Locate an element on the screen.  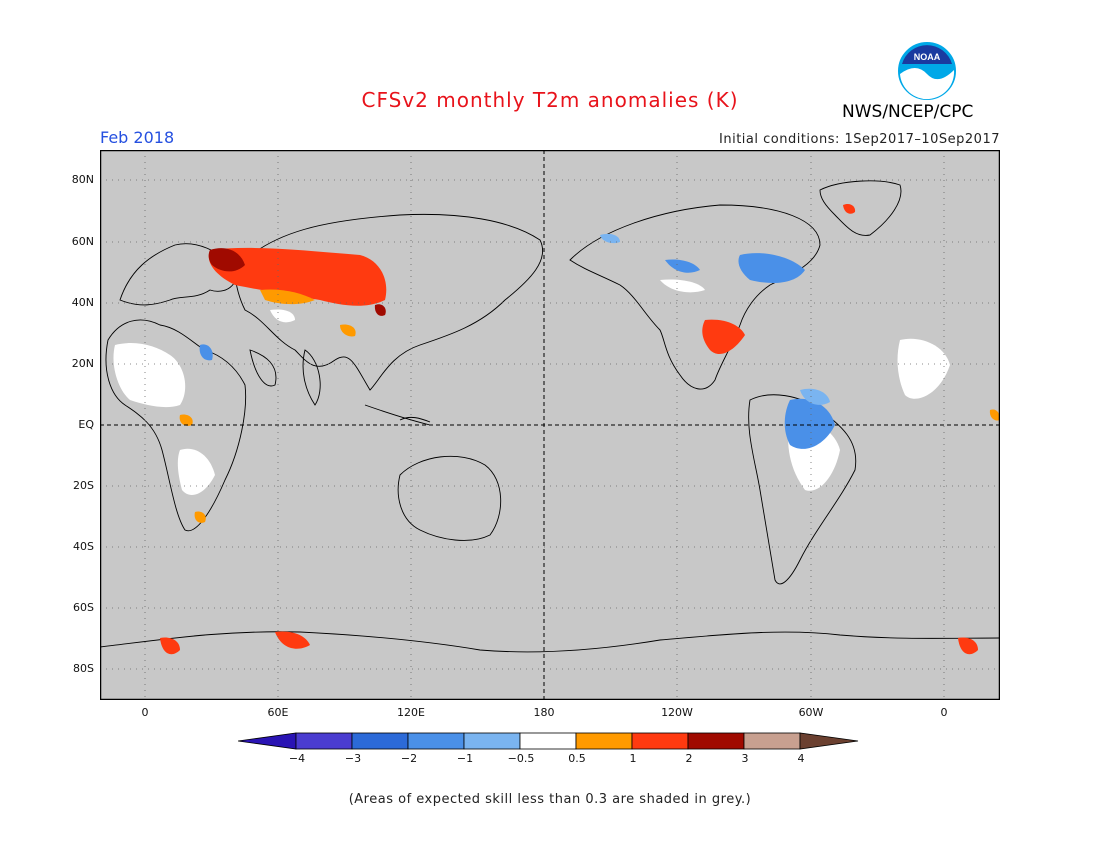
cold-anomaly-regions is located at coordinates (517, 351).